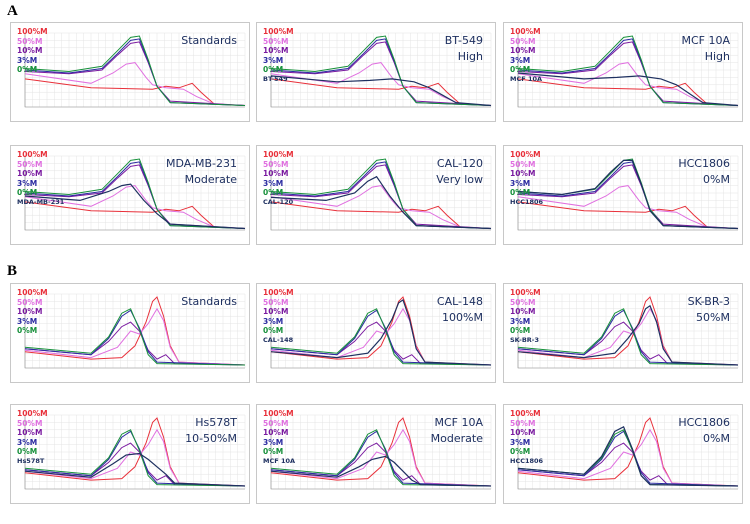 This screenshot has width=750, height=524. Describe the element at coordinates (717, 56) in the screenshot. I see `panel-title-line: High` at that location.